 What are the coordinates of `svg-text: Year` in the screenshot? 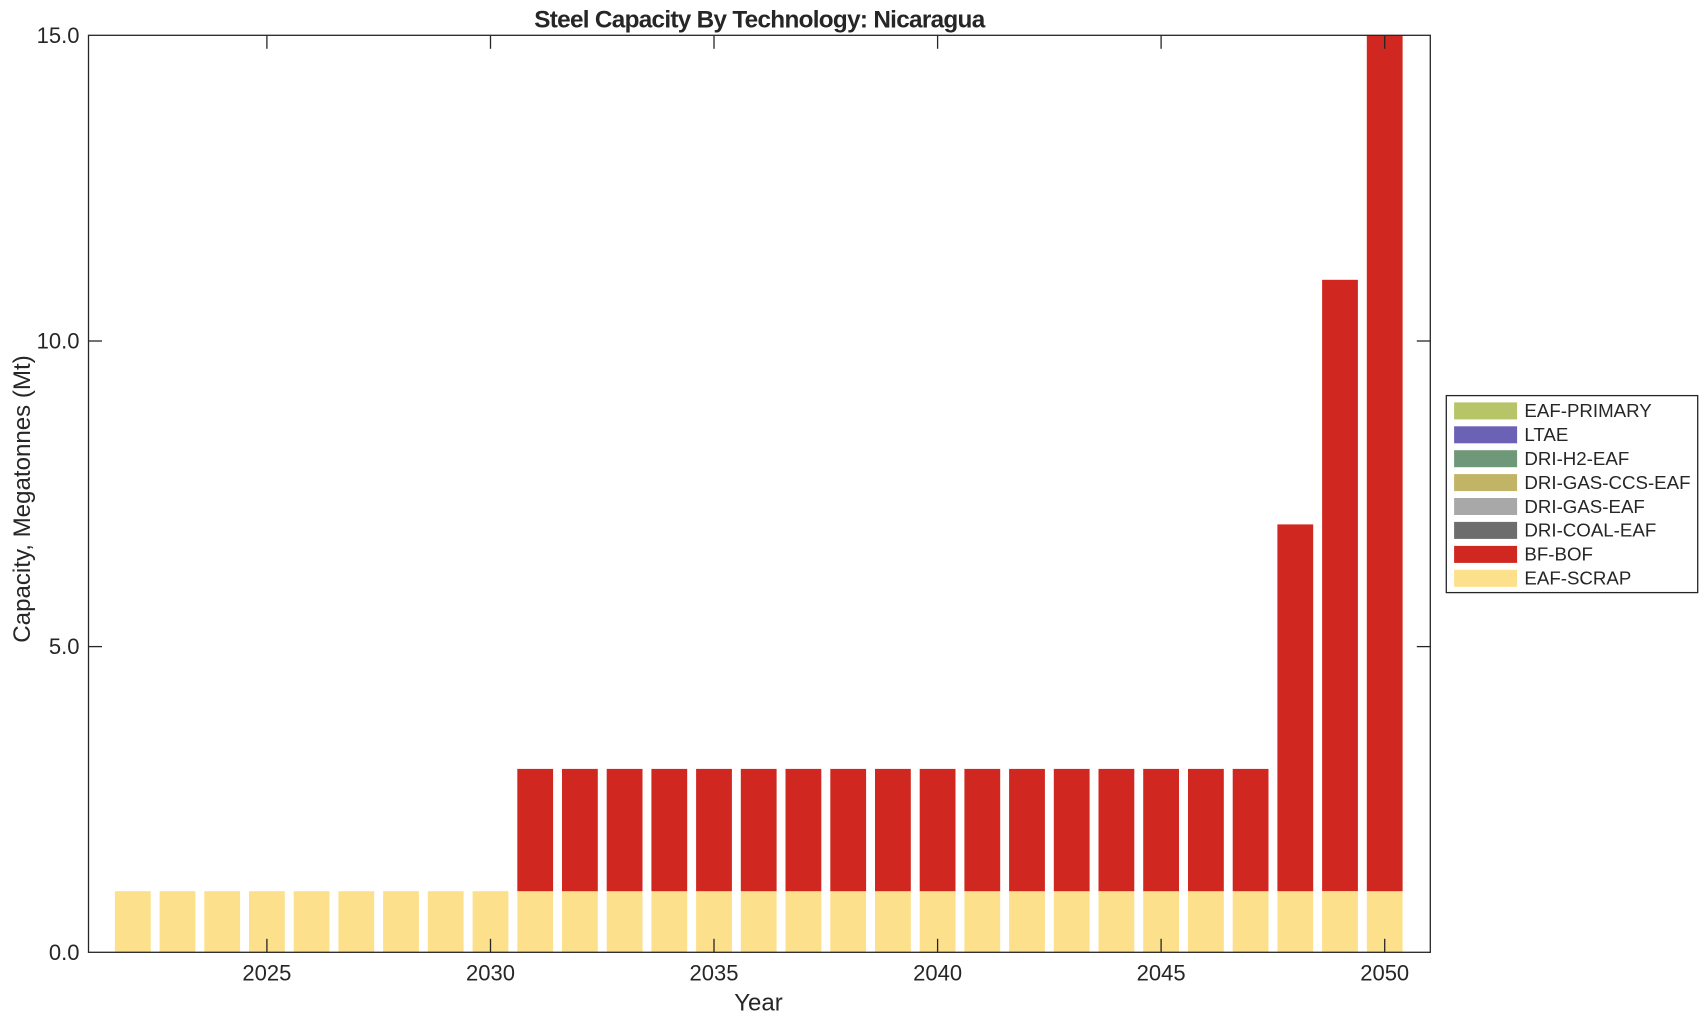 It's located at (758, 1002).